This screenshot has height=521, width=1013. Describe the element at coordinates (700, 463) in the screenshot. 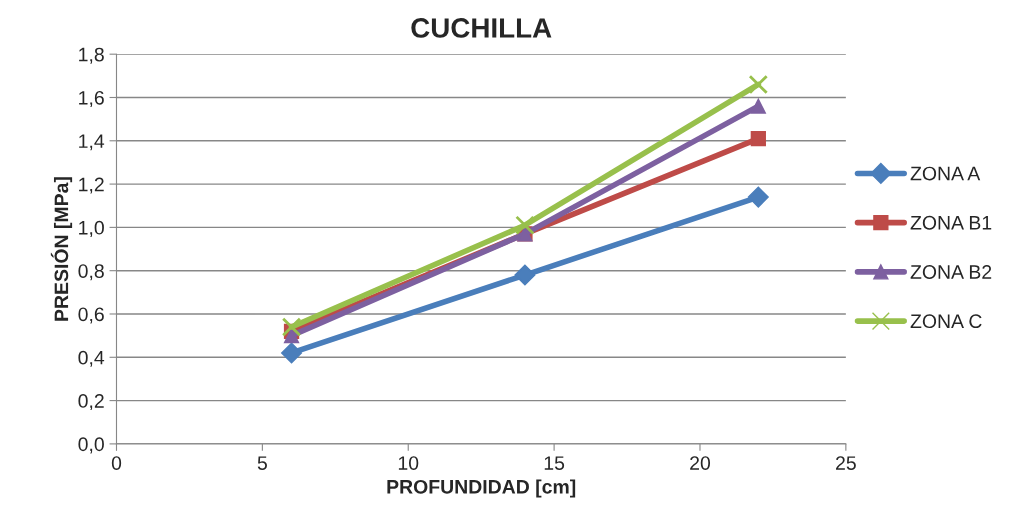

I see `x-tick-label: 20` at that location.